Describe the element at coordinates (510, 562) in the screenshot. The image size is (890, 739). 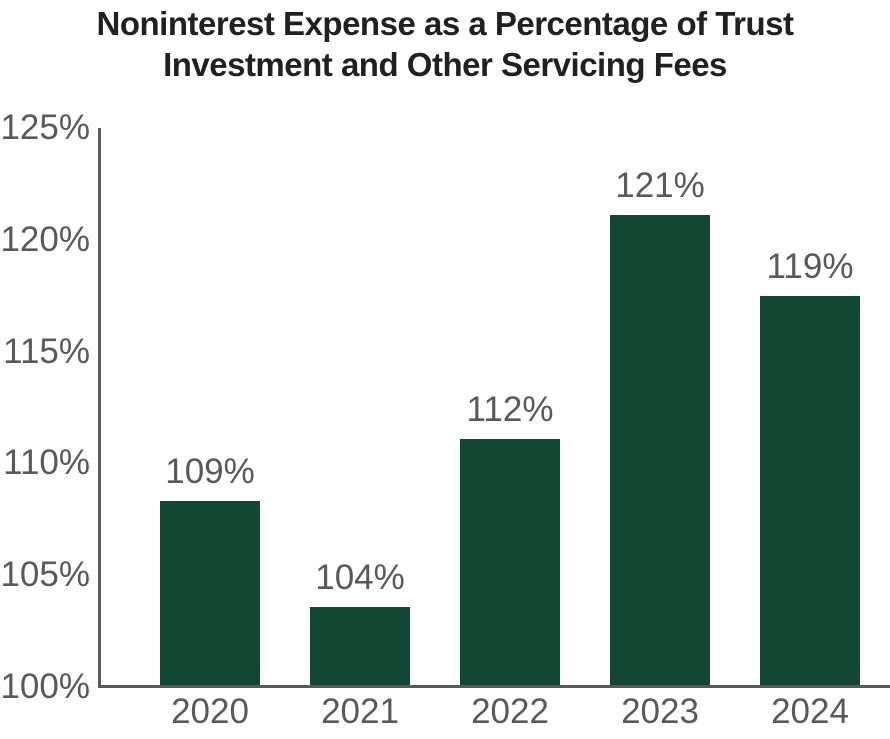
I see `bar-2022` at that location.